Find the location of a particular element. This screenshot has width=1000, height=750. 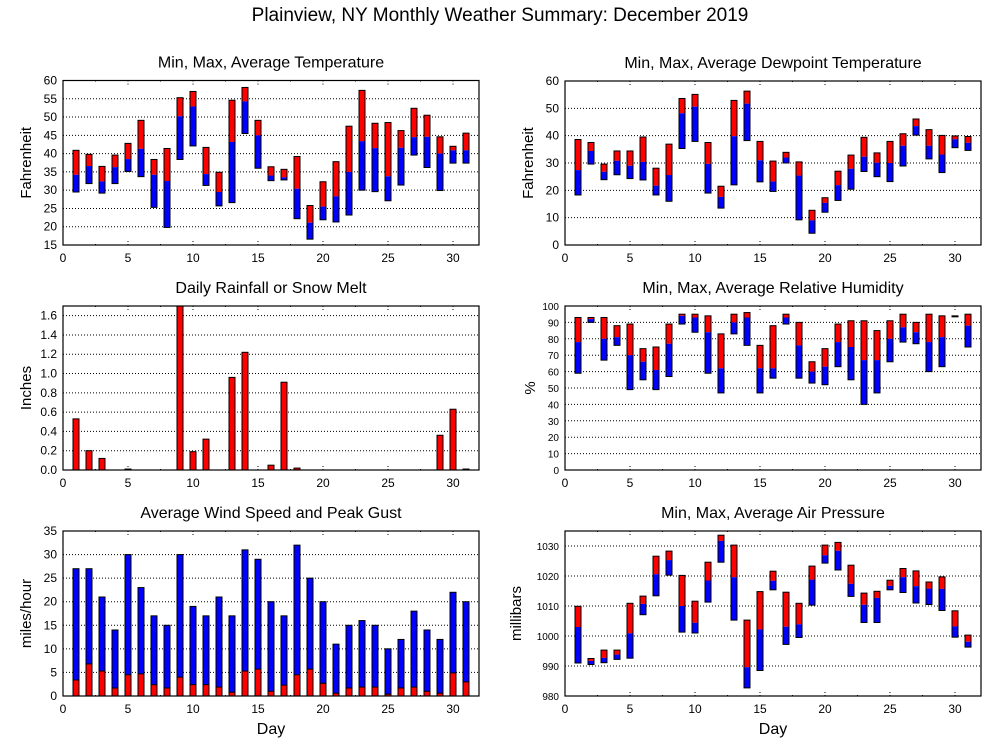

y-tick-label: 10 is located at coordinates (553, 218).